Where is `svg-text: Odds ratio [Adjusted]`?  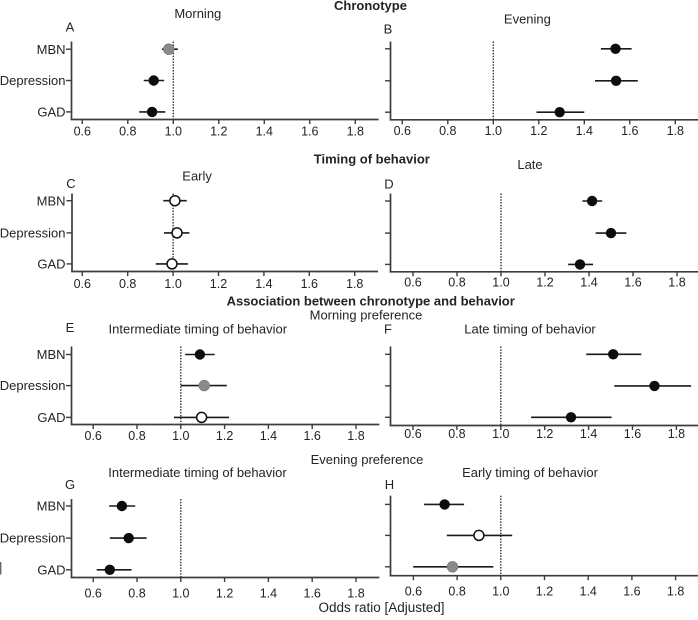 svg-text: Odds ratio [Adjusted] is located at coordinates (381, 607).